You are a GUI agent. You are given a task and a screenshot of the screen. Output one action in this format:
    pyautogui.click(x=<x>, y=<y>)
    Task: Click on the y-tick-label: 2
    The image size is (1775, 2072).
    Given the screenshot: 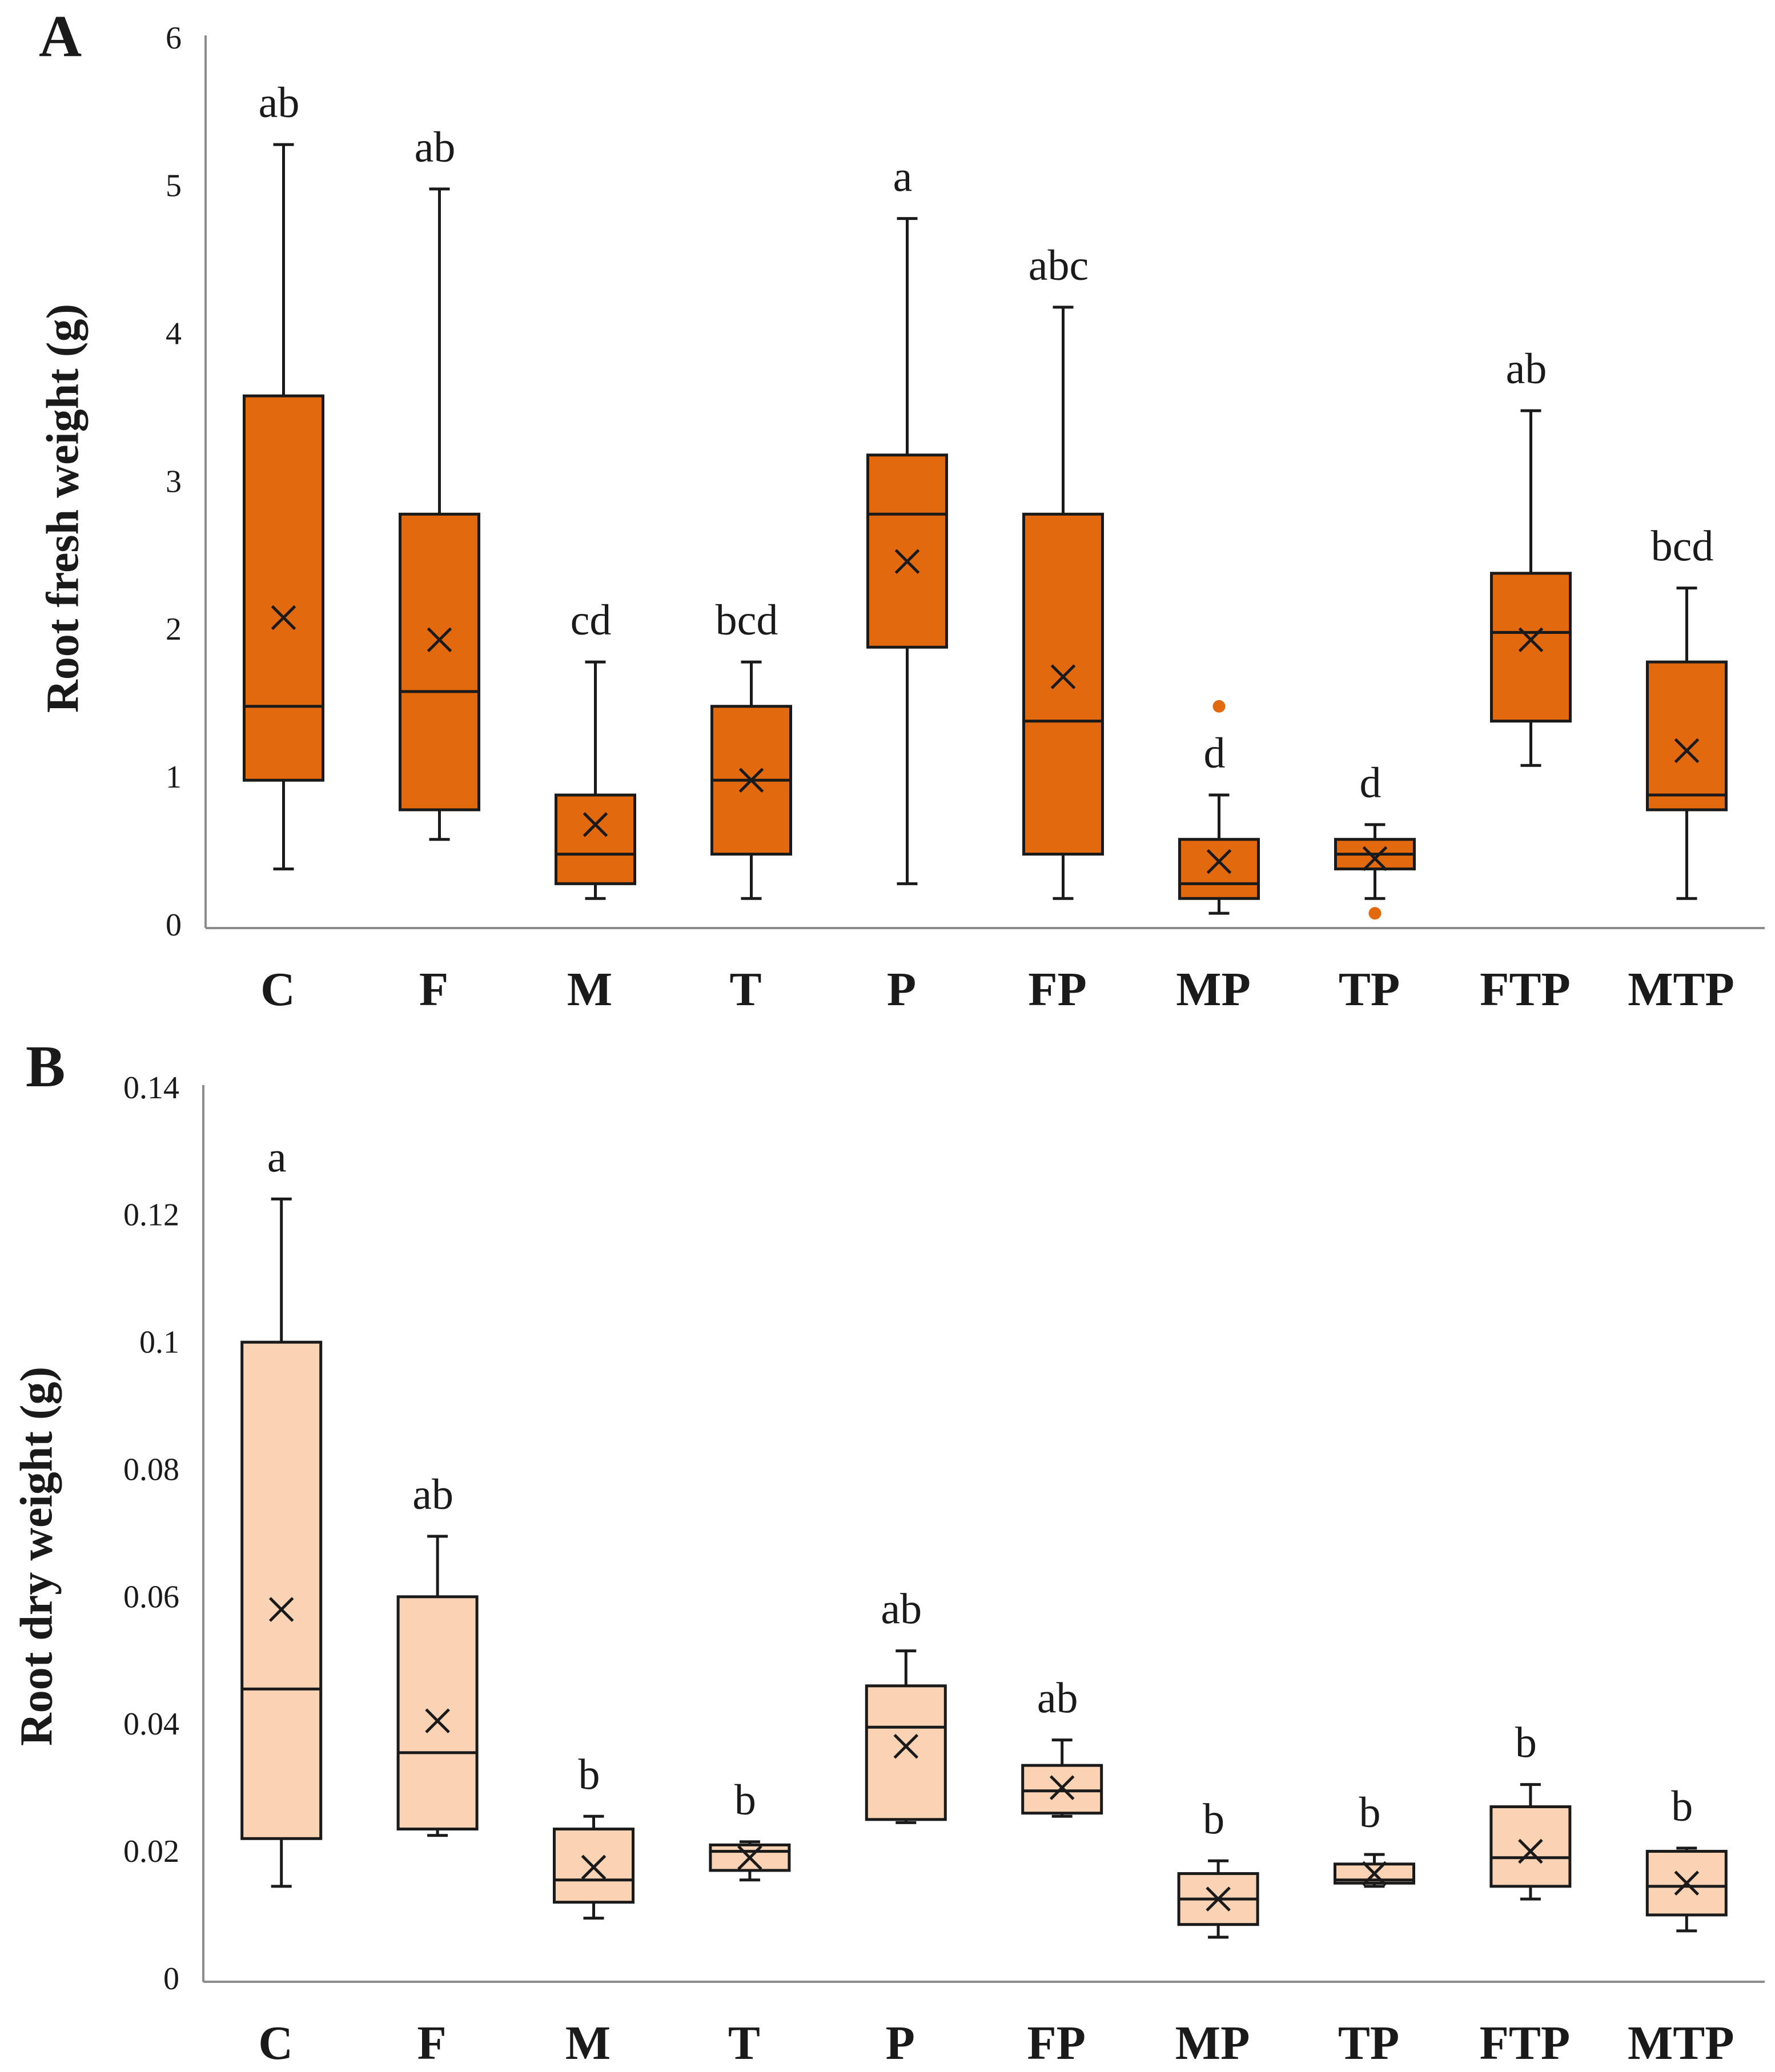 What is the action you would take?
    pyautogui.click(x=174, y=630)
    